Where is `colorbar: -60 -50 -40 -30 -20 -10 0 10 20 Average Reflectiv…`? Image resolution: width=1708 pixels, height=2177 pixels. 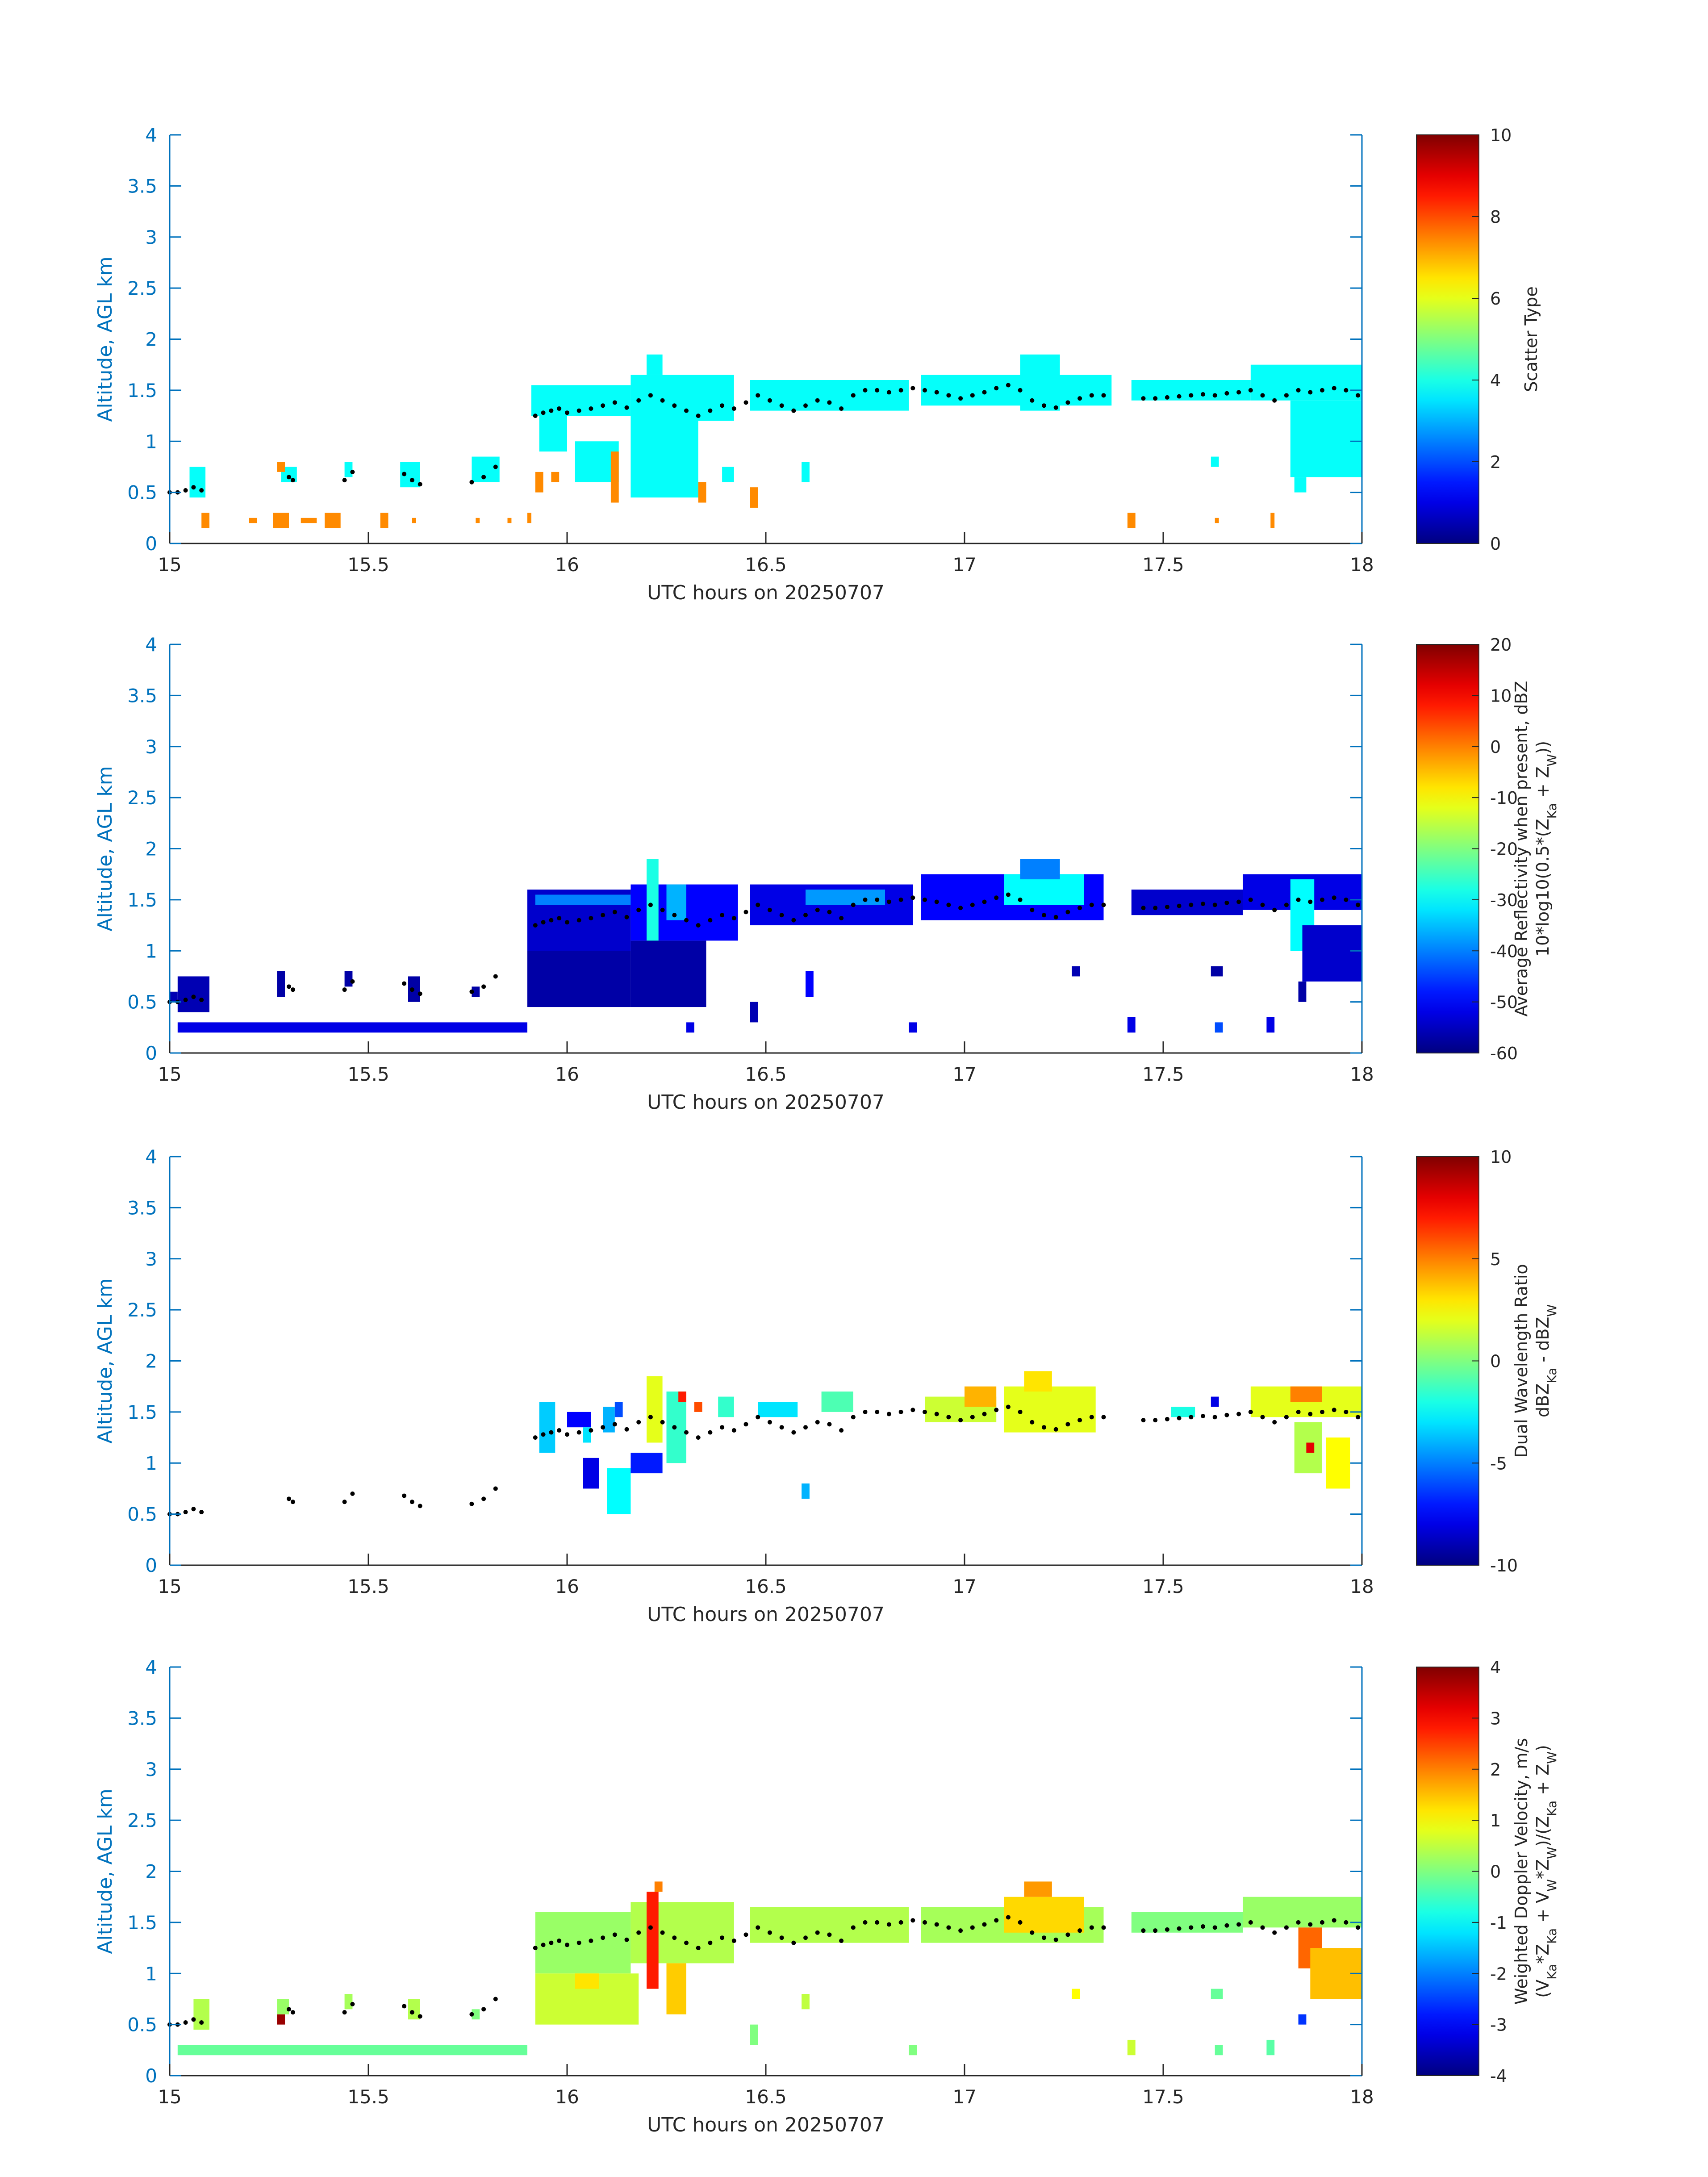
colorbar: -60 -50 -40 -30 -20 -10 0 10 20 Average Reflectiv… is located at coordinates (1487, 849).